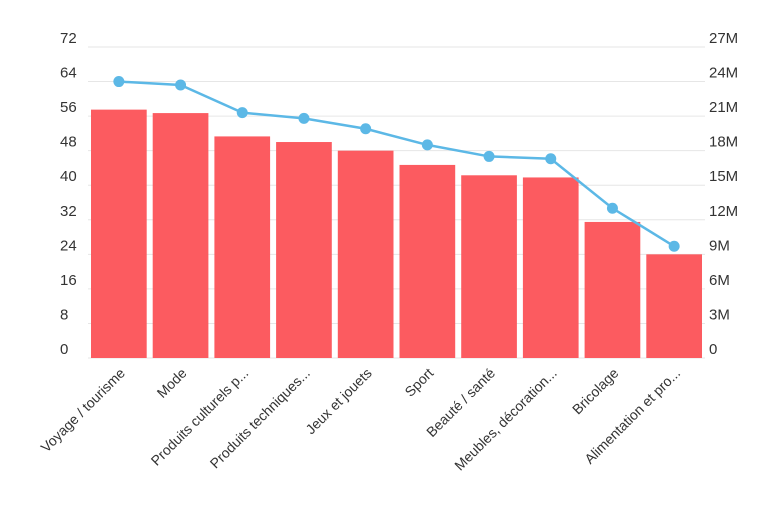 Image resolution: width=768 pixels, height=505 pixels. I want to click on left-tick-label: 8, so click(64, 314).